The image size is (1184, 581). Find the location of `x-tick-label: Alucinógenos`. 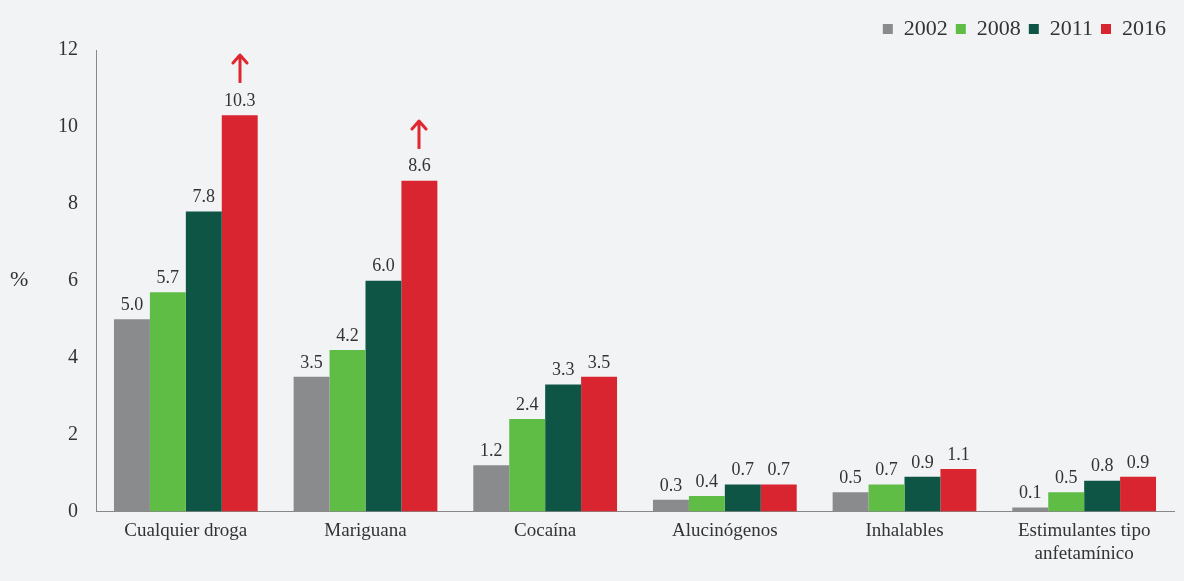

x-tick-label: Alucinógenos is located at coordinates (725, 529).